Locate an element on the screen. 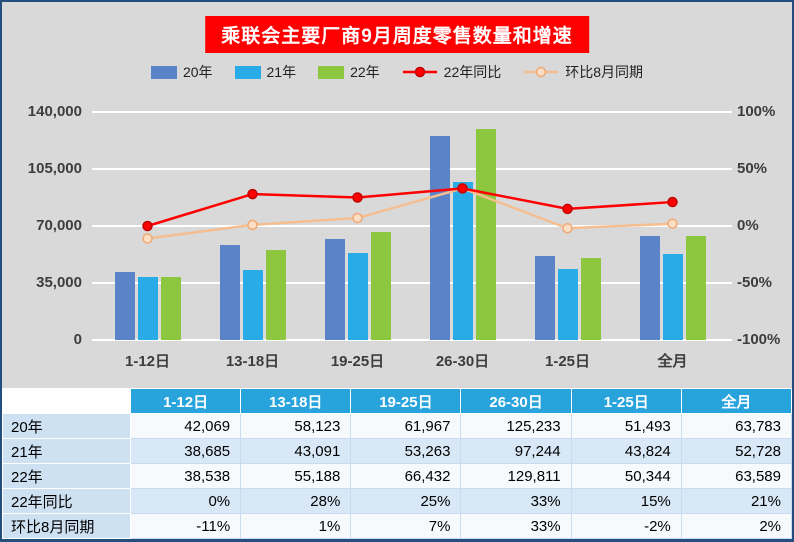 The height and width of the screenshot is (542, 794). table-row: 20年 42,069 58,123 61,967 125,233 51,493 63,783 is located at coordinates (397, 426).